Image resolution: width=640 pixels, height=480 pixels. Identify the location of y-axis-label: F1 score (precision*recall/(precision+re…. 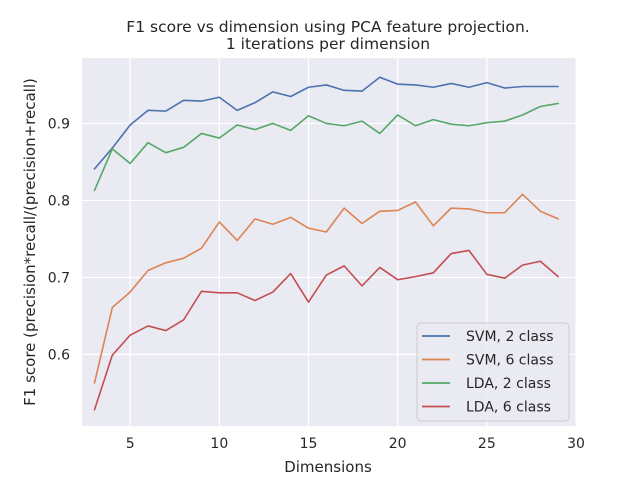
(30, 242).